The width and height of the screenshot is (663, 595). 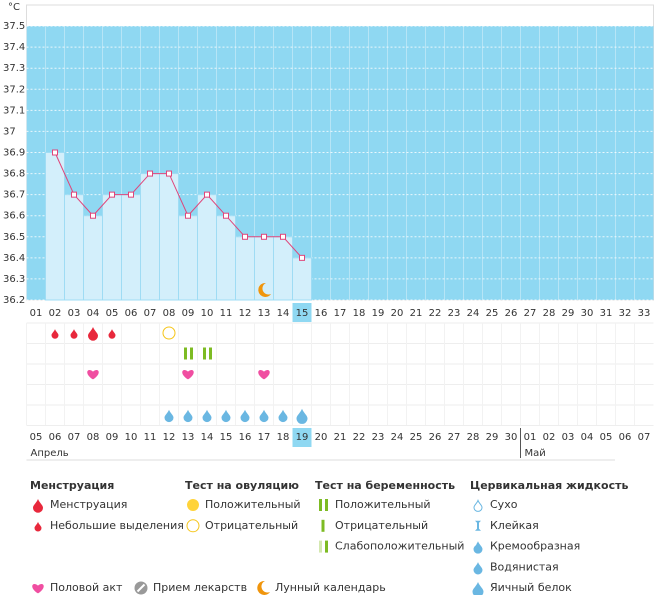 What do you see at coordinates (245, 313) in the screenshot?
I see `x-tick-label: 12` at bounding box center [245, 313].